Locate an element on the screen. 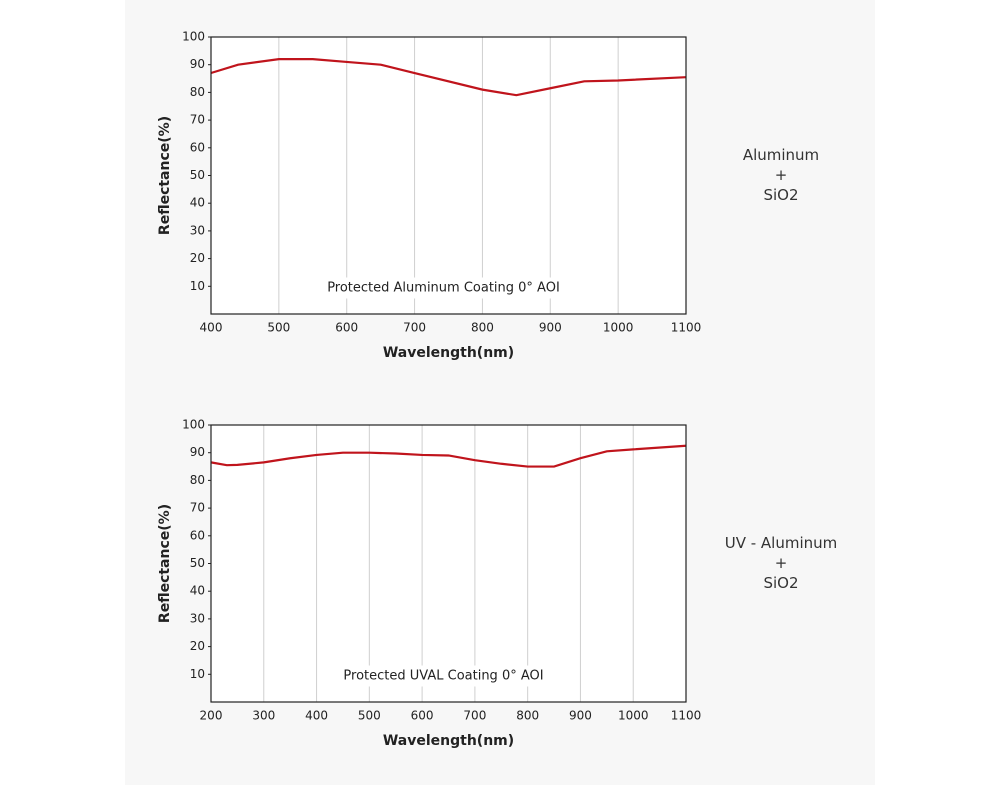 The width and height of the screenshot is (1000, 785). x-tick-label: 200 is located at coordinates (211, 716).